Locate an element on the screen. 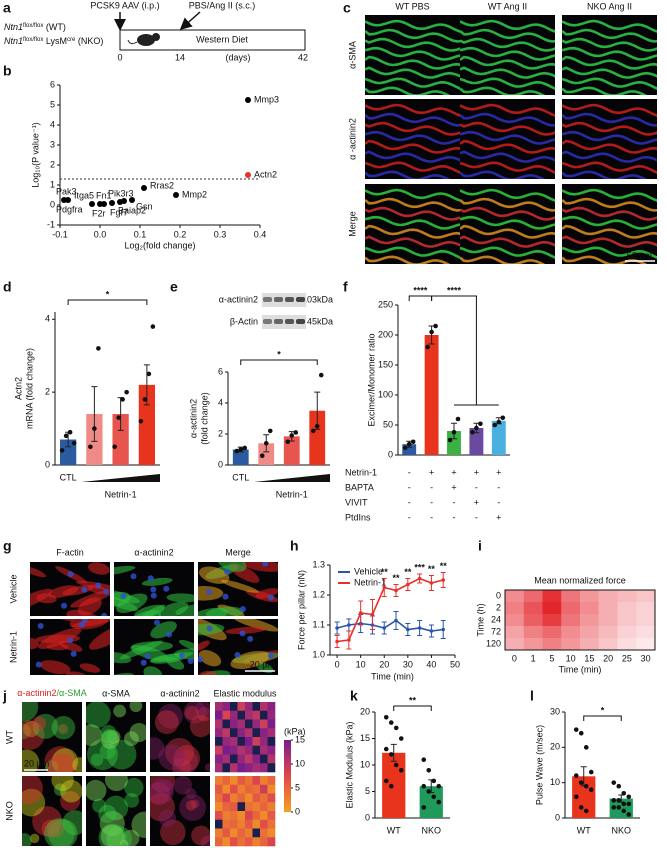  significance-label: * is located at coordinates (603, 710).